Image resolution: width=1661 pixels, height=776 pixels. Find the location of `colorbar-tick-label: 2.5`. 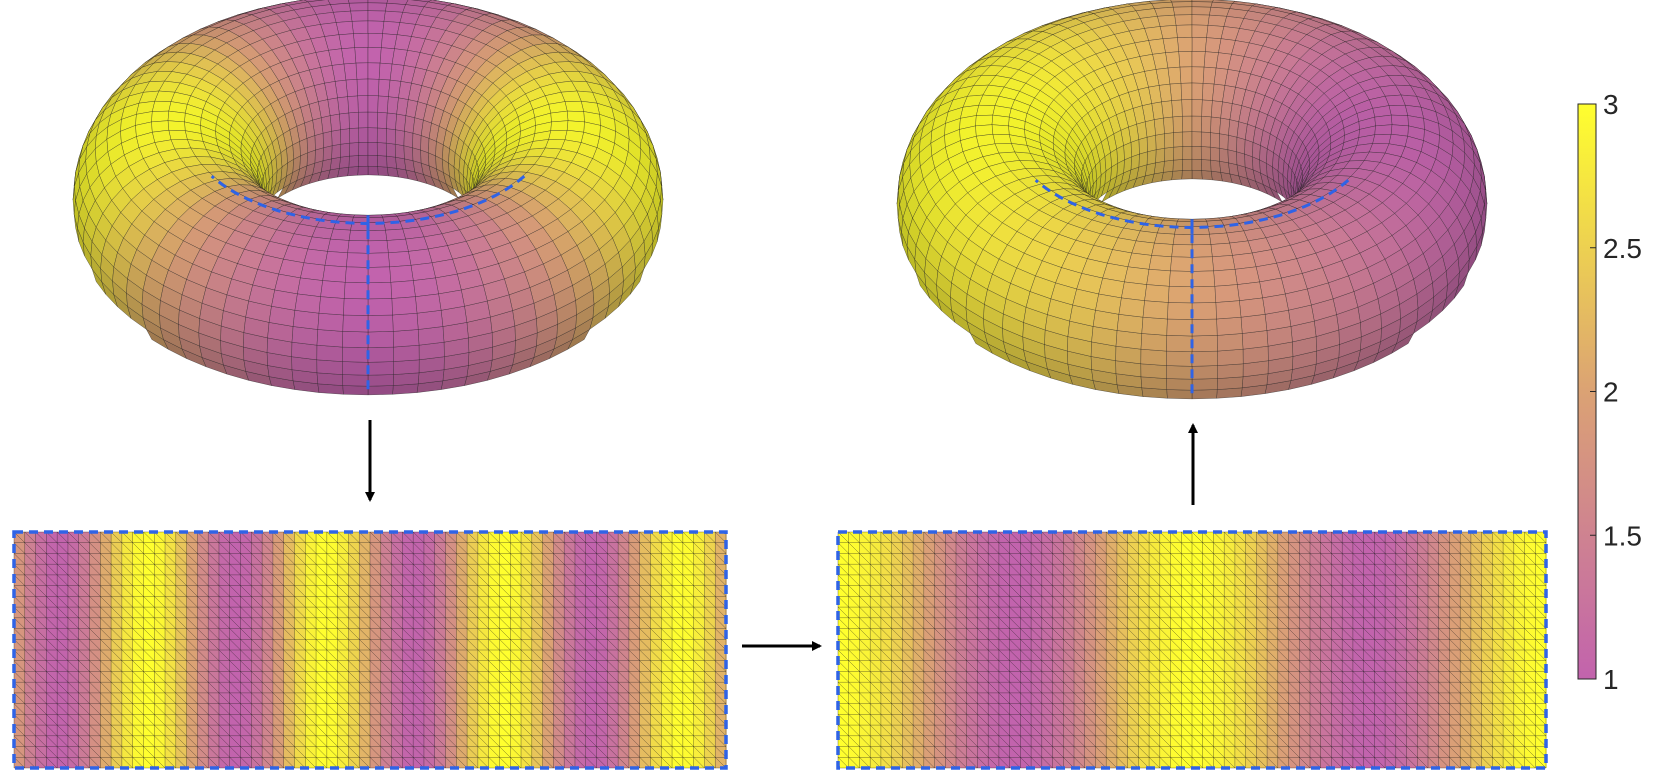

colorbar-tick-label: 2.5 is located at coordinates (1622, 248).